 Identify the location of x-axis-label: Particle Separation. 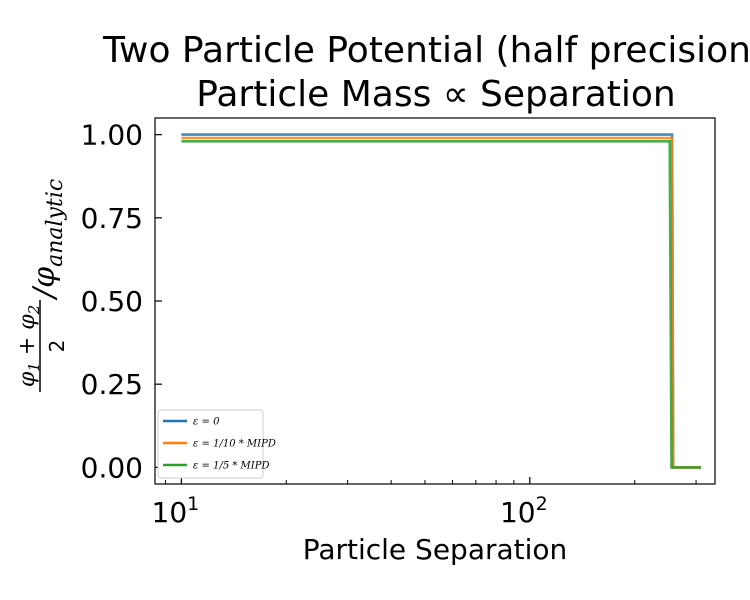
(435, 549).